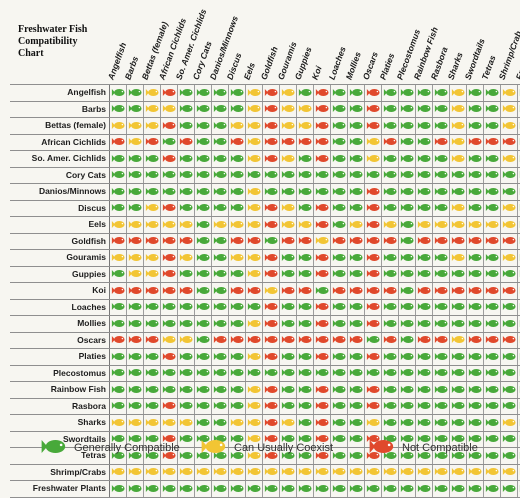 Image resolution: width=520 pixels, height=498 pixels. What do you see at coordinates (265, 241) in the screenshot?
I see `table-row: Goldfish` at bounding box center [265, 241].